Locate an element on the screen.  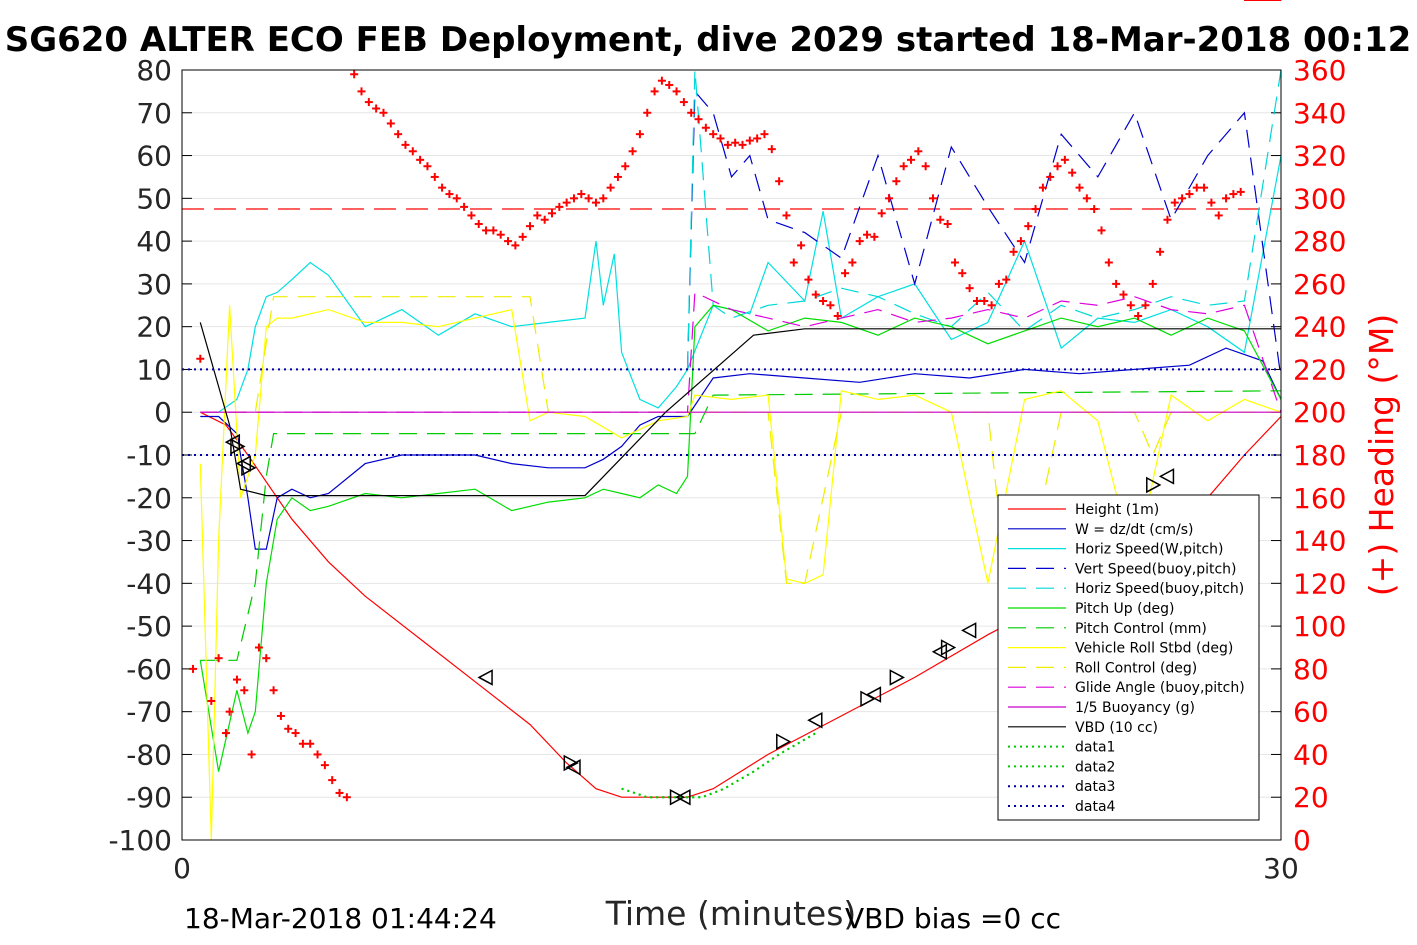
right-tick-label: 320 is located at coordinates (1319, 156).